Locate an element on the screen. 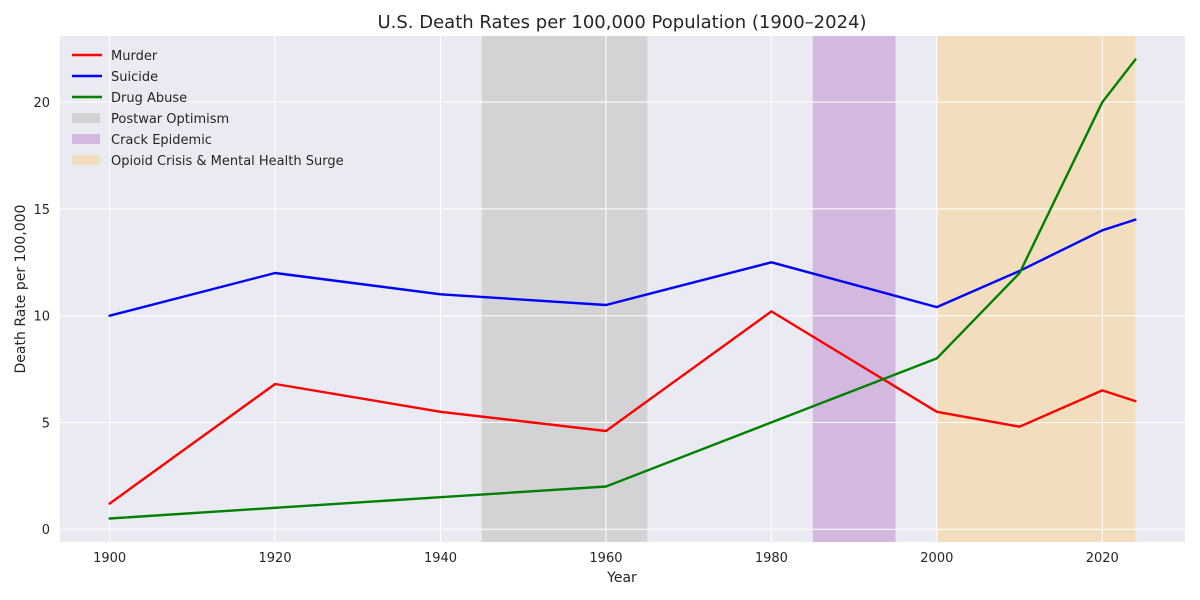 The width and height of the screenshot is (1200, 600). y-tick-label: 5 is located at coordinates (46, 423).